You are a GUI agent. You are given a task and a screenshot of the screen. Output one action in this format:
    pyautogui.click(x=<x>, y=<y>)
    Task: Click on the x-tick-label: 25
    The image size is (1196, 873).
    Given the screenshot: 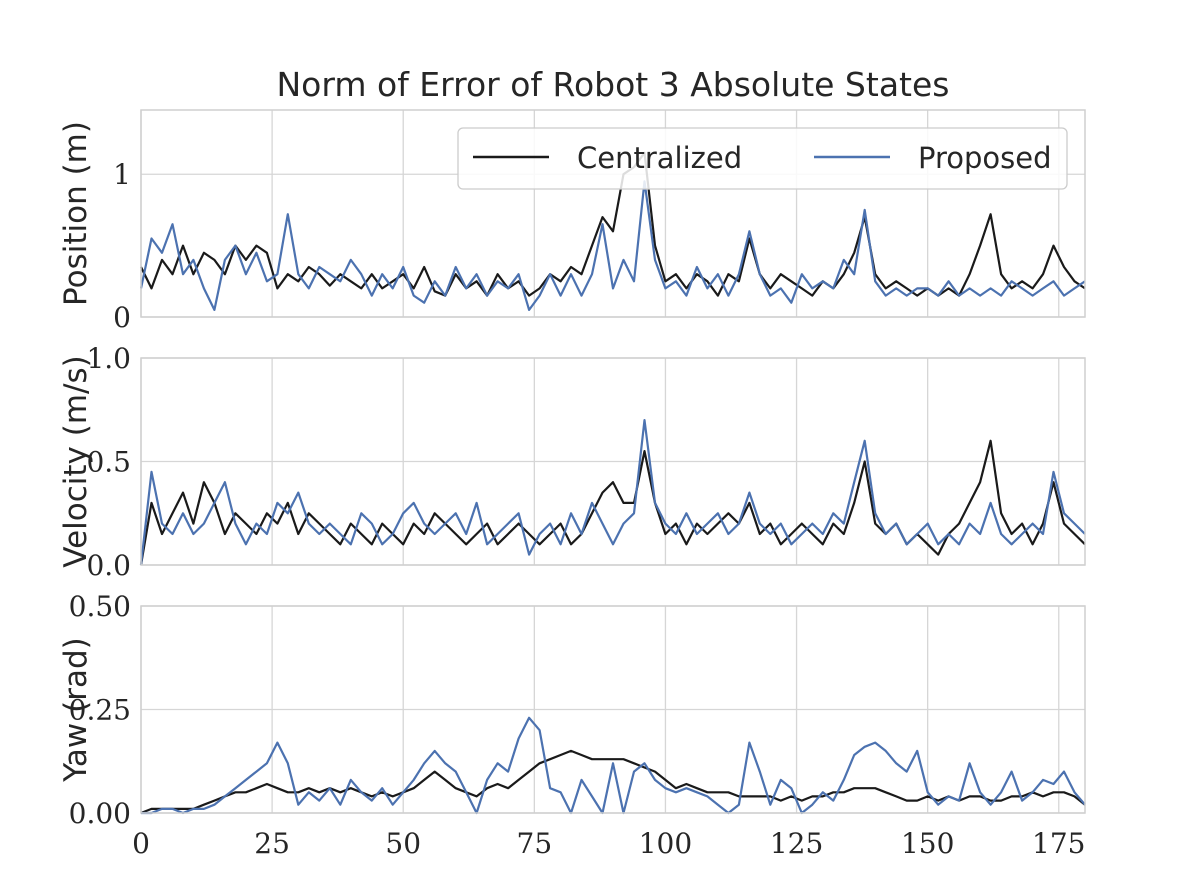 What is the action you would take?
    pyautogui.click(x=272, y=843)
    